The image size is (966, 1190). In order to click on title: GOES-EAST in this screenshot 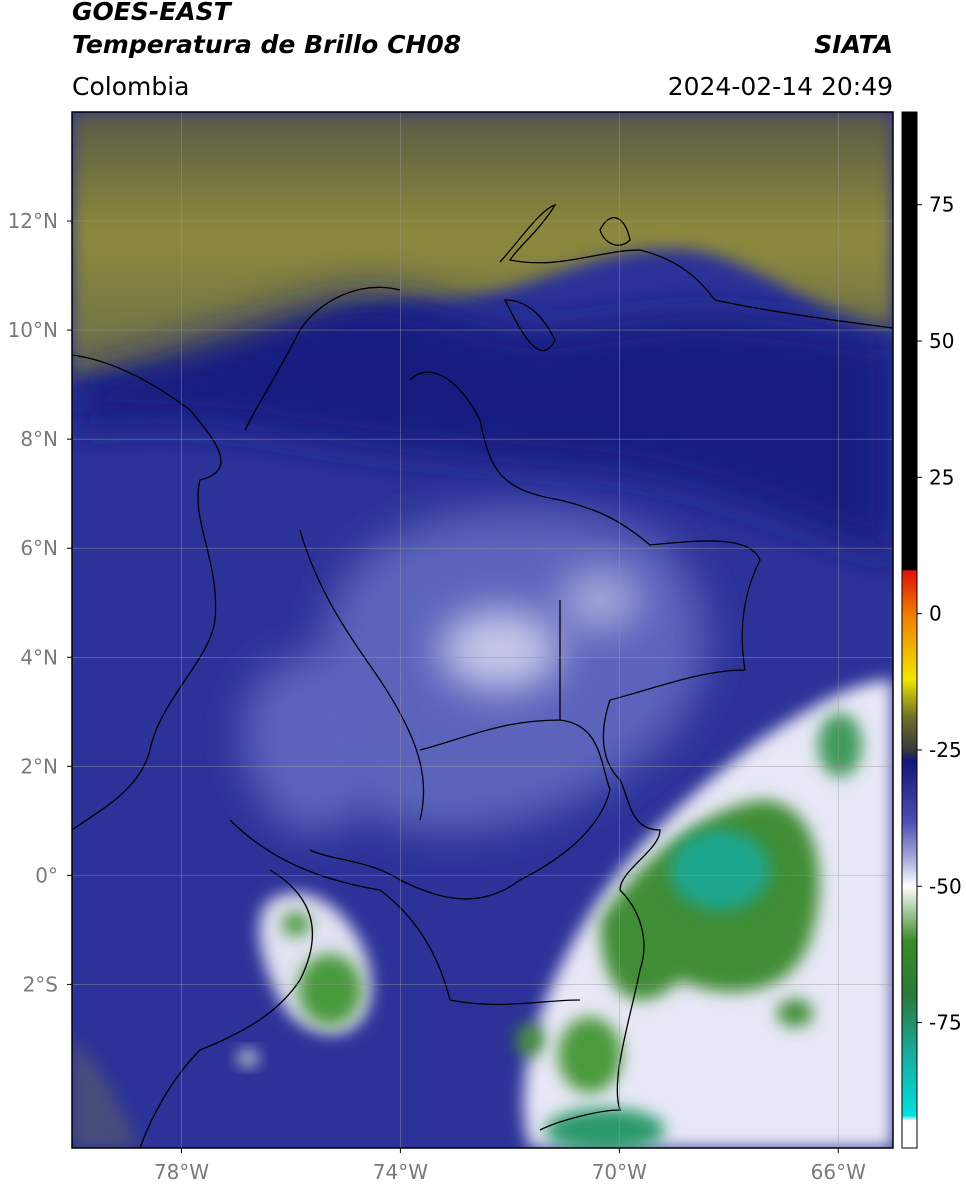, I will do `click(152, 13)`.